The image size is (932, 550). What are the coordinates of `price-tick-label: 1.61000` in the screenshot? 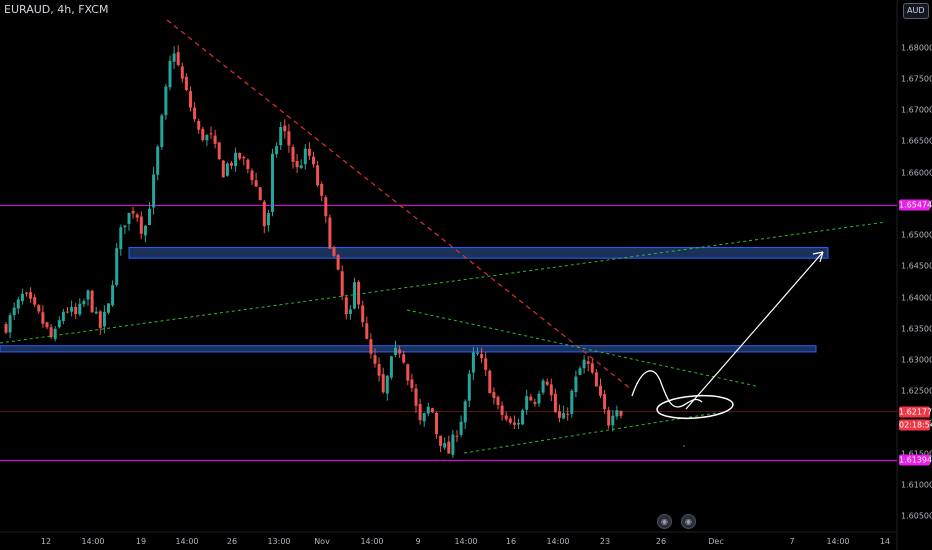 It's located at (916, 485).